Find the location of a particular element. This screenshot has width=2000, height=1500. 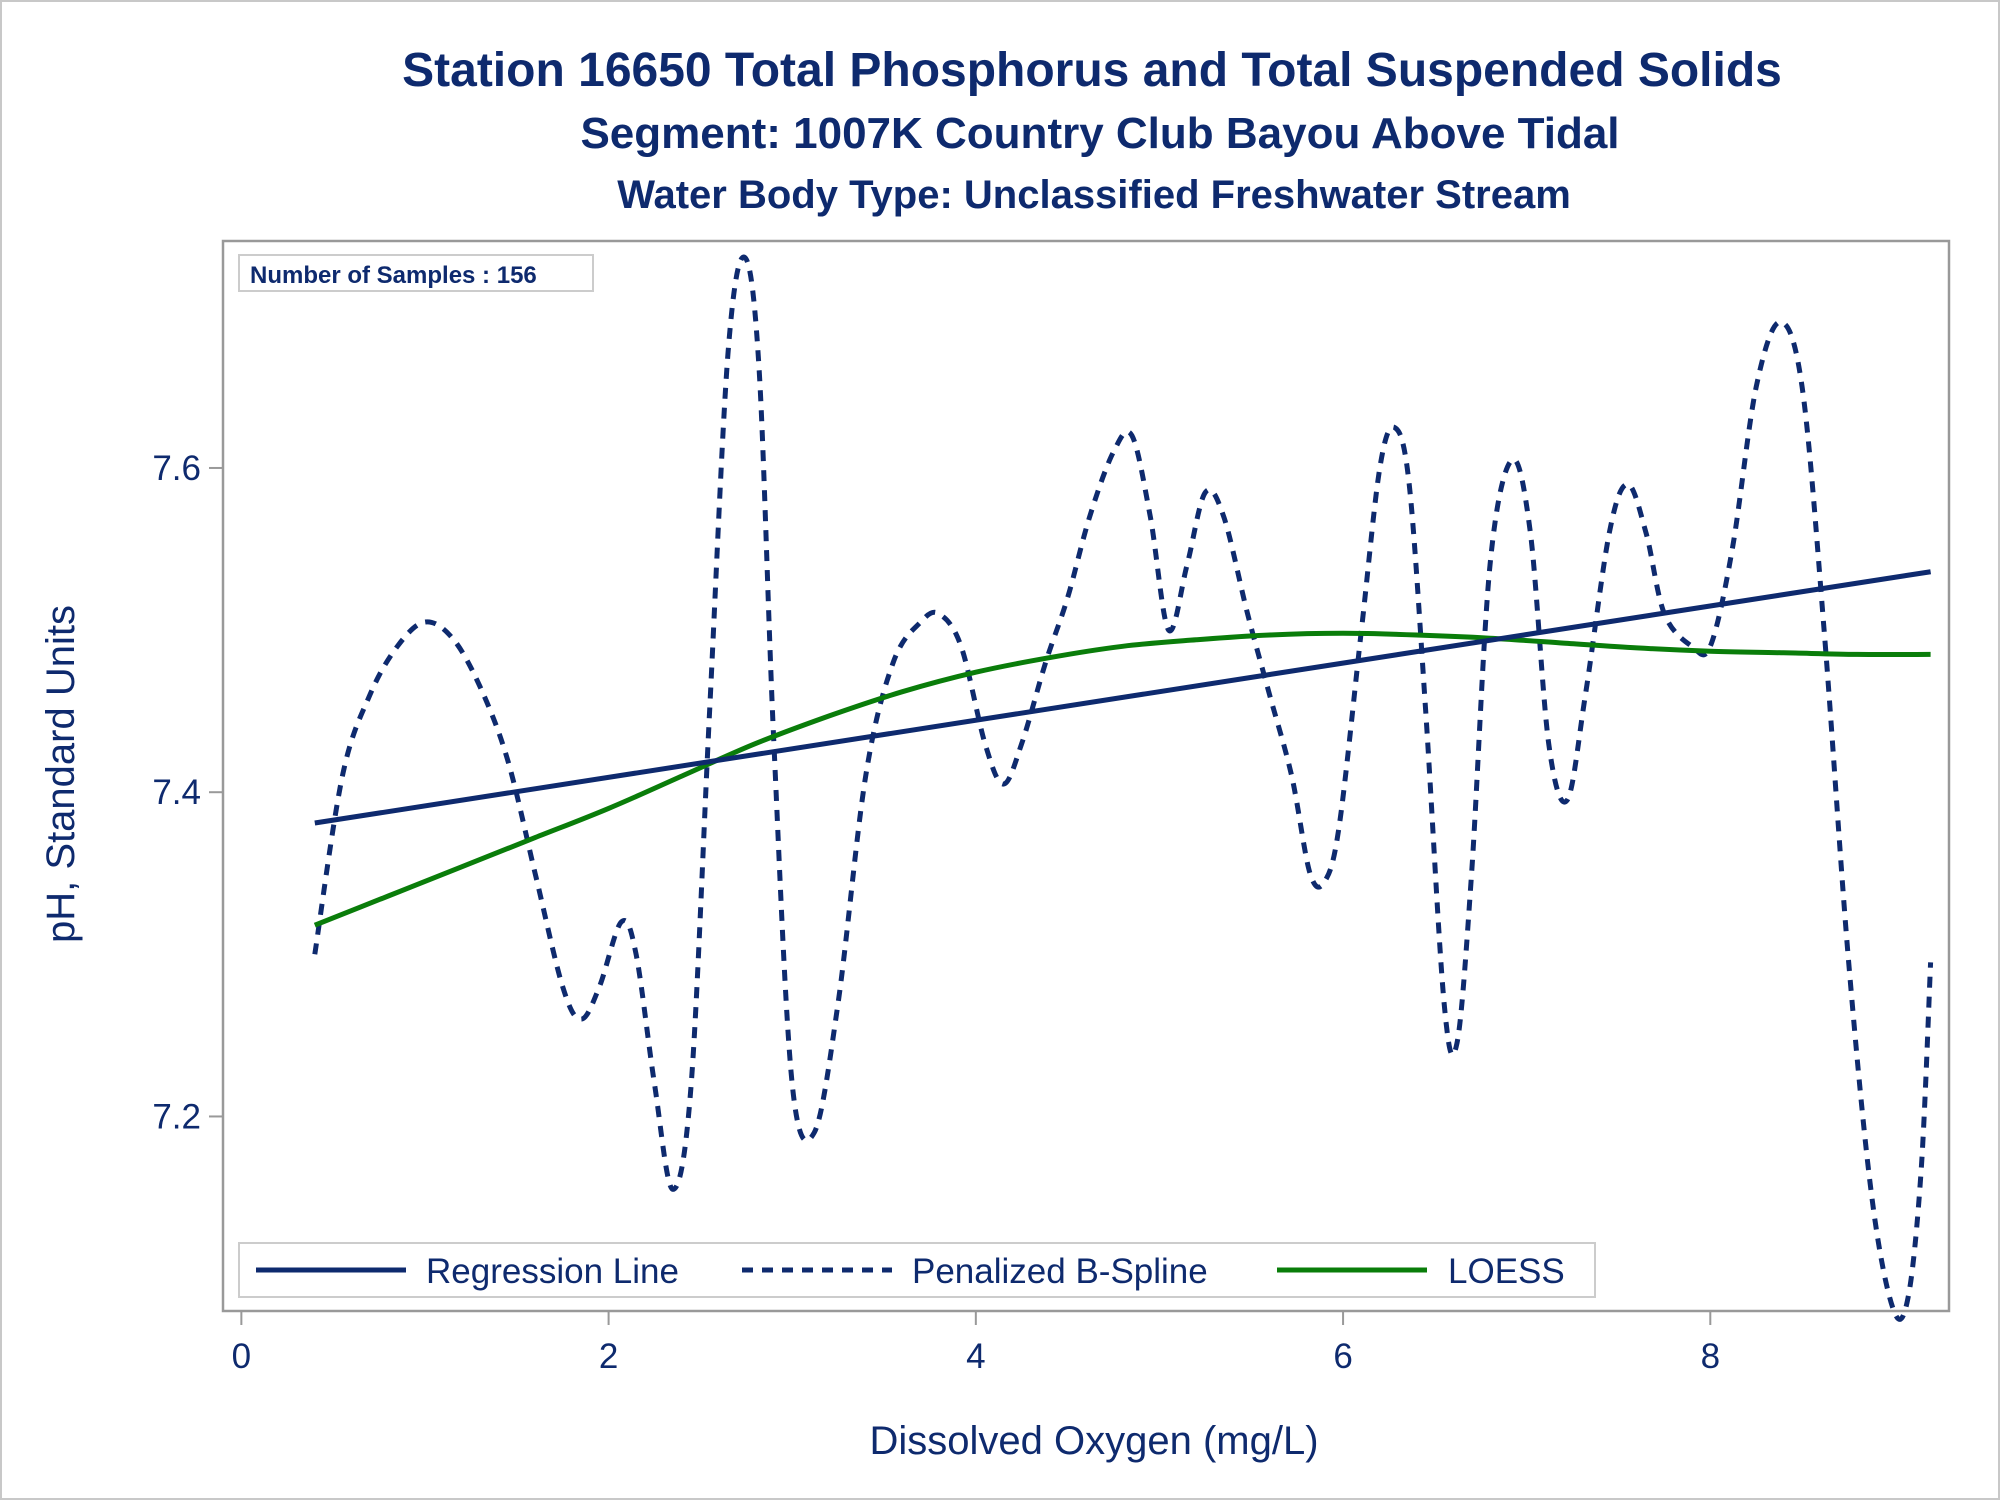

samples-annotation: Number of Samples : 156 is located at coordinates (416, 273).